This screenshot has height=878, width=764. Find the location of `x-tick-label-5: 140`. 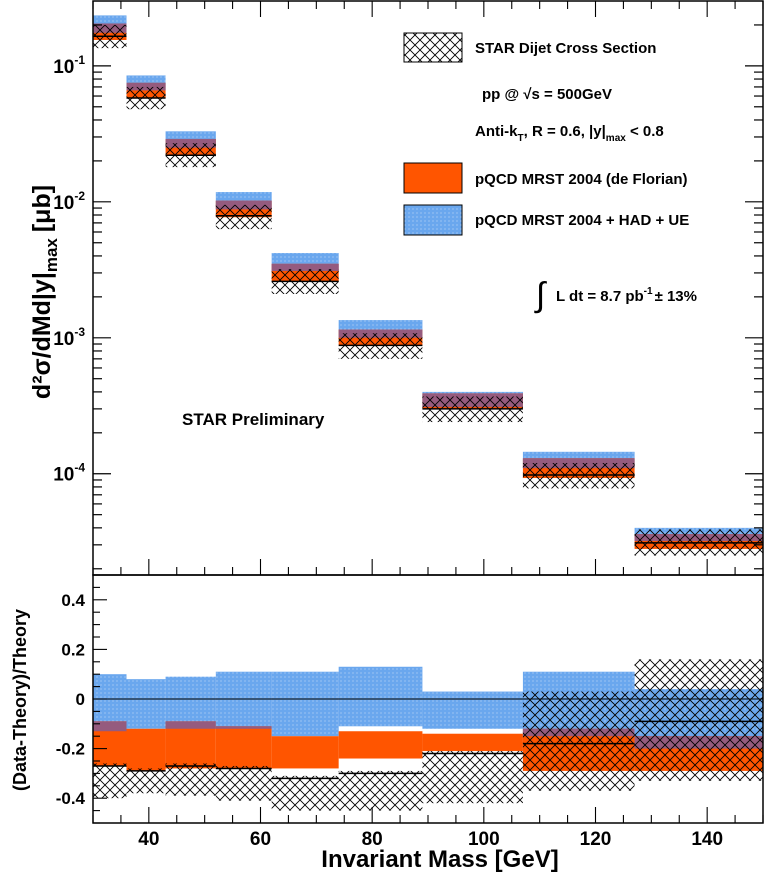

x-tick-label-5: 140 is located at coordinates (707, 839).